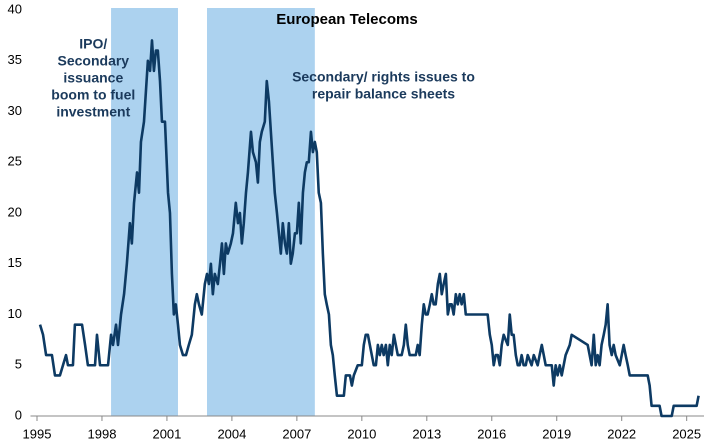 The height and width of the screenshot is (445, 720). I want to click on x-tick-label: 2016, so click(491, 433).